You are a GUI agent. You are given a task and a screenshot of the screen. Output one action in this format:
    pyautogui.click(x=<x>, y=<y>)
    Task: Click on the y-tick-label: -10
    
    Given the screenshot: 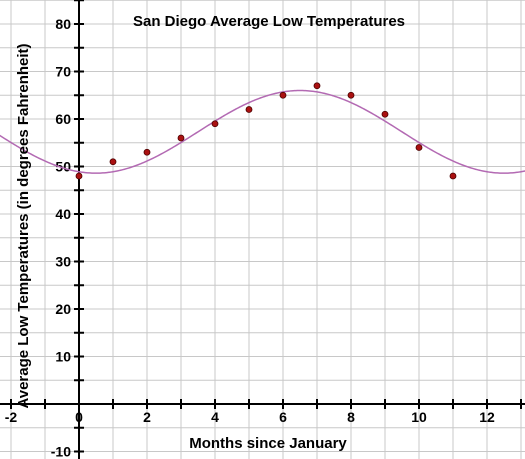 What is the action you would take?
    pyautogui.click(x=61, y=451)
    